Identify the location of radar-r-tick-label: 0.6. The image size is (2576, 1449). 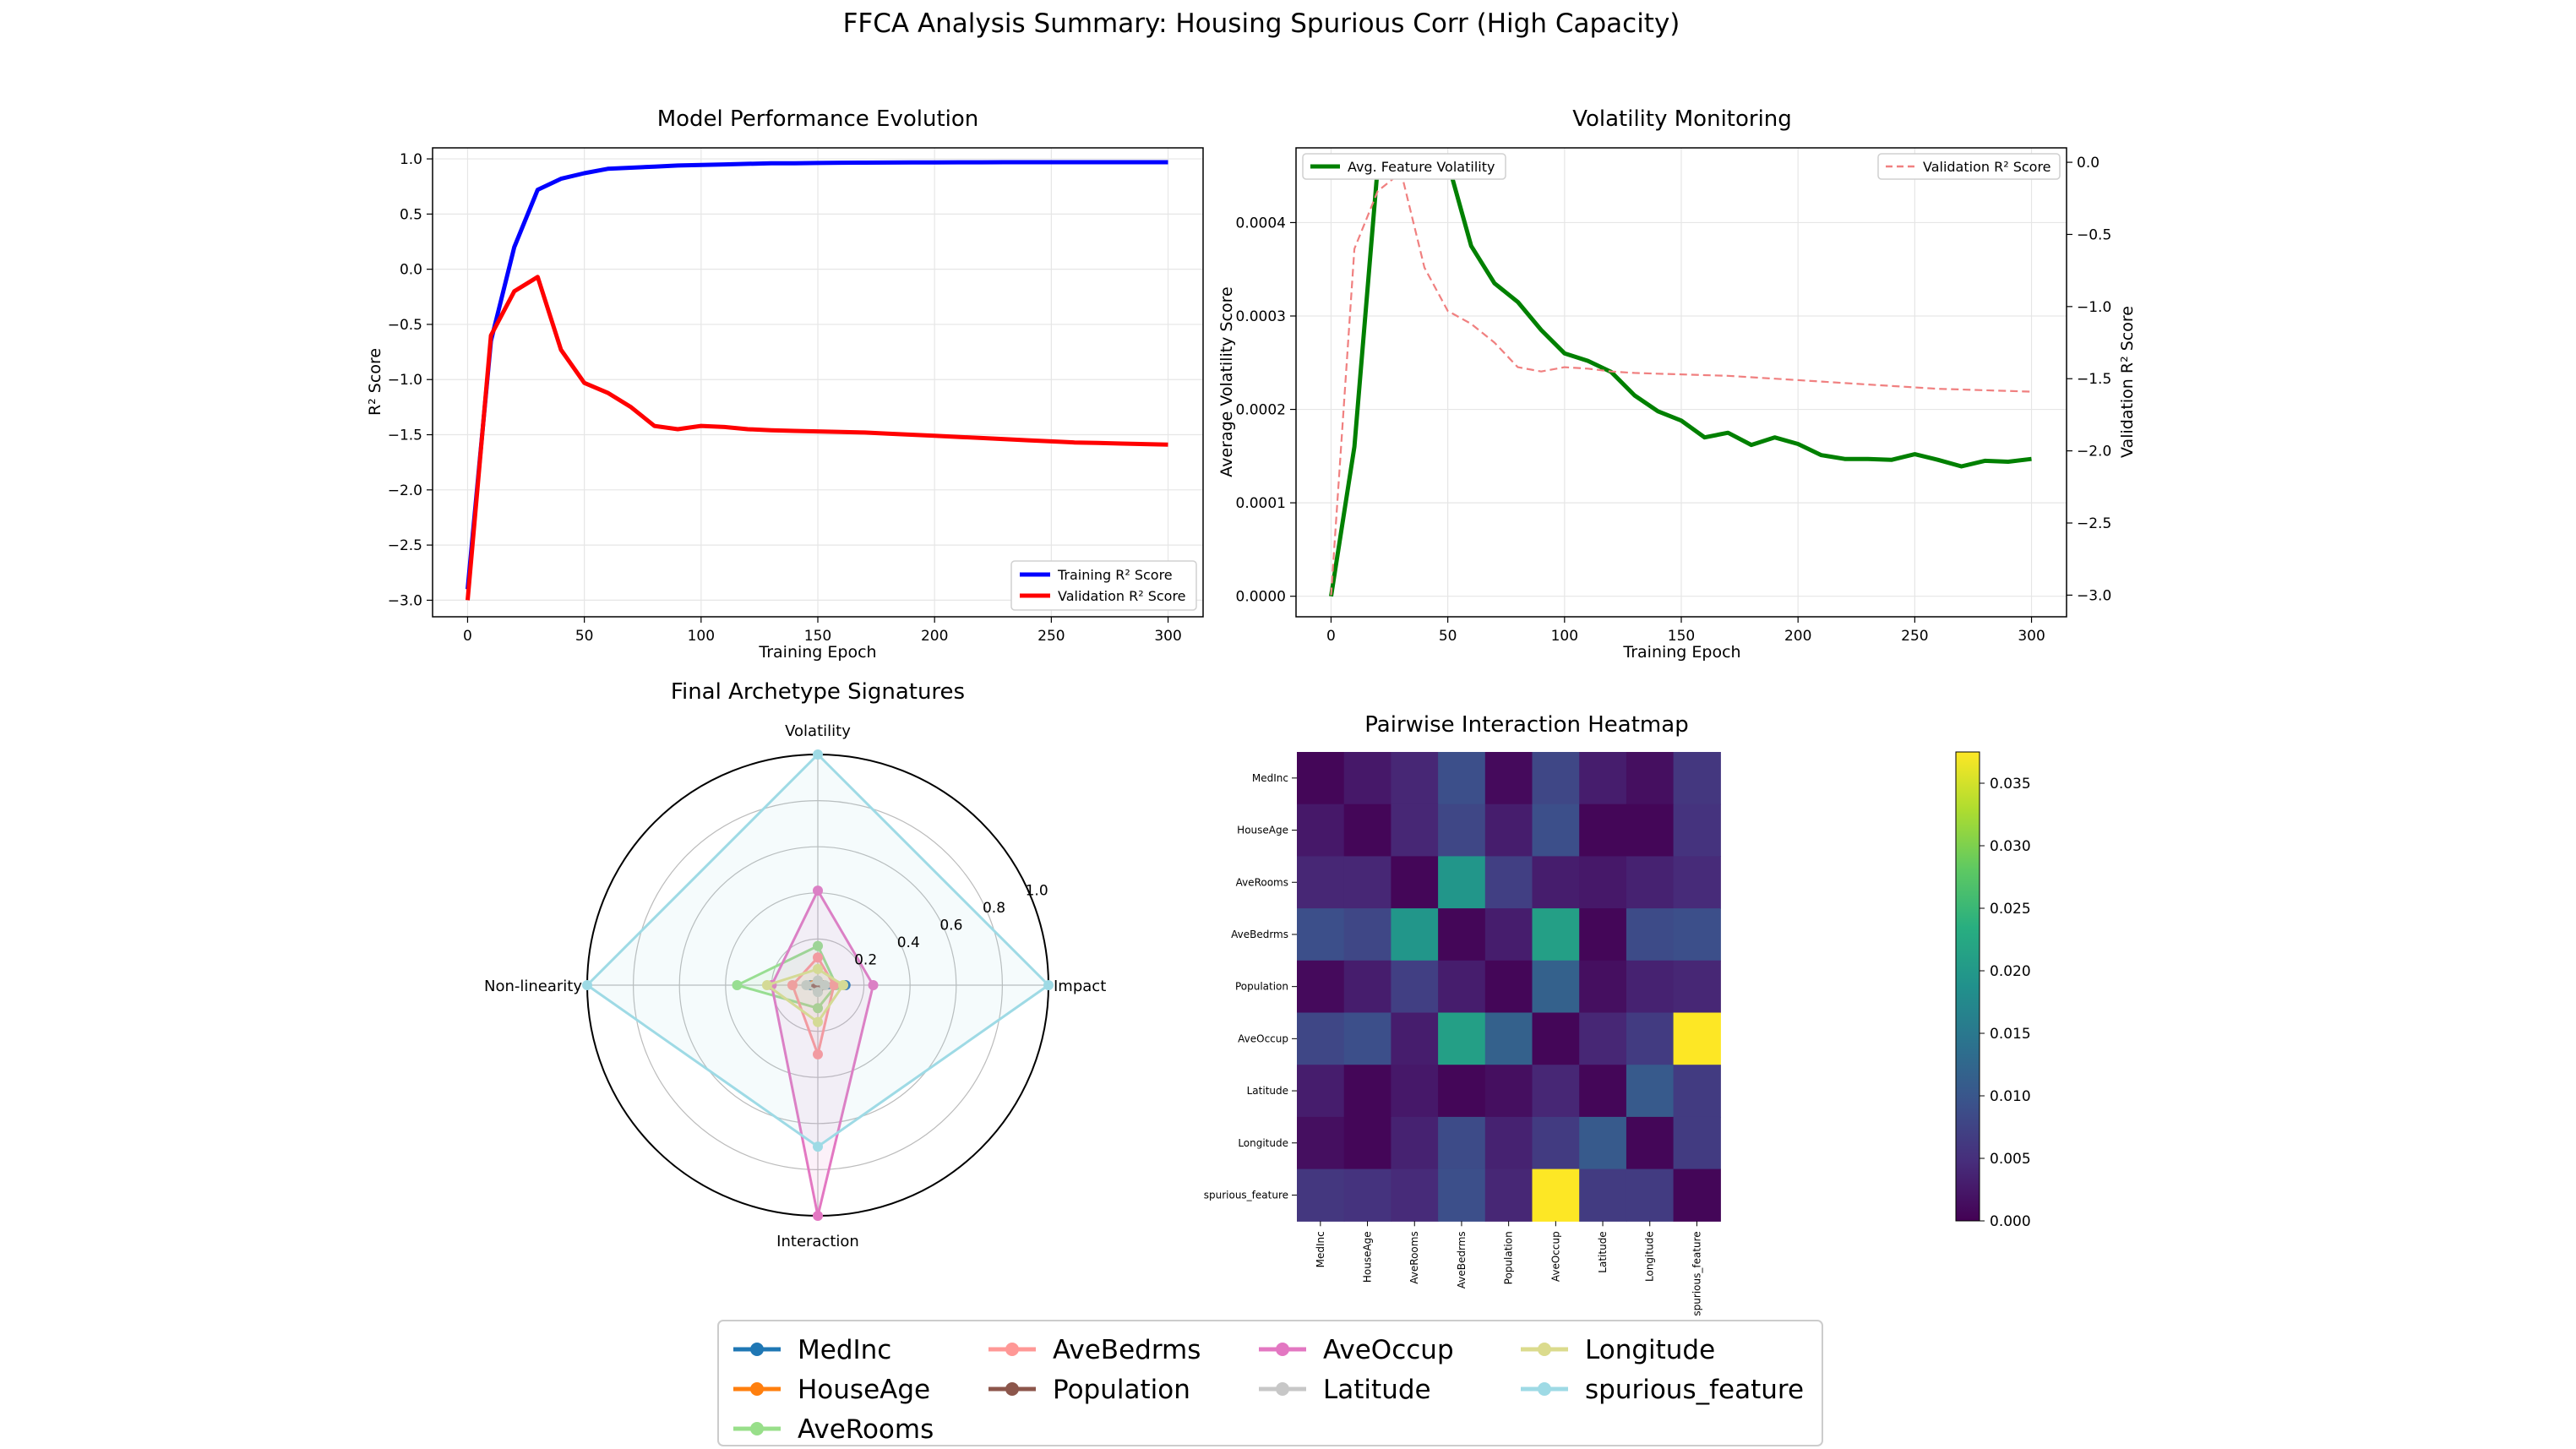
(950, 926).